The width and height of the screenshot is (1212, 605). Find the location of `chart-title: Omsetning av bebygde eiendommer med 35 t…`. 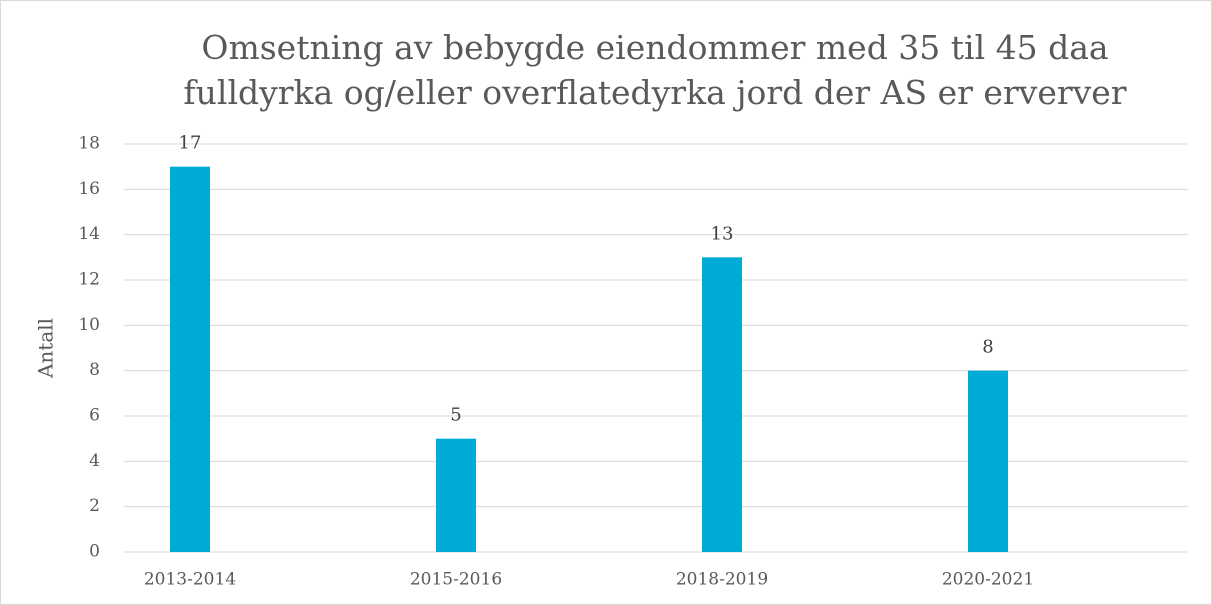

chart-title: Omsetning av bebygde eiendommer med 35 t… is located at coordinates (654, 47).